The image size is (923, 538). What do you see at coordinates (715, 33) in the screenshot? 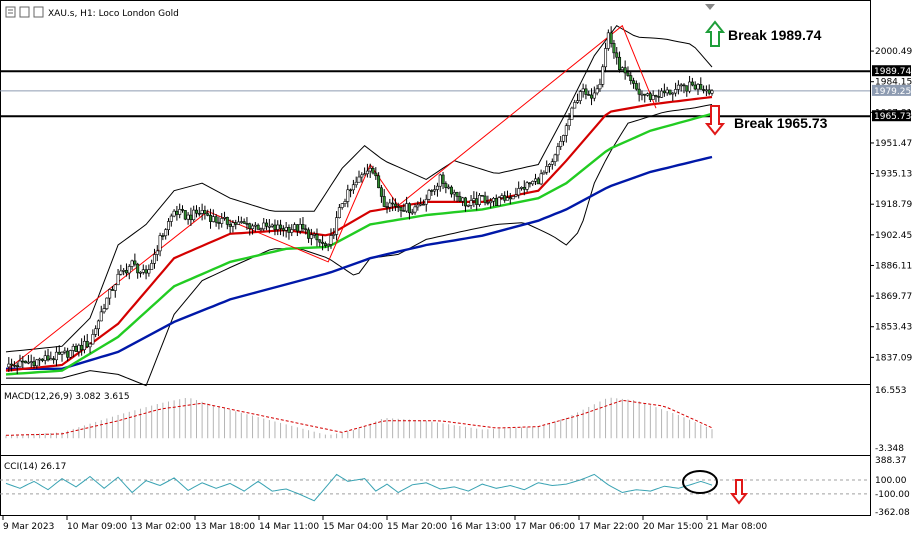
I see `arrow-up-icon` at bounding box center [715, 33].